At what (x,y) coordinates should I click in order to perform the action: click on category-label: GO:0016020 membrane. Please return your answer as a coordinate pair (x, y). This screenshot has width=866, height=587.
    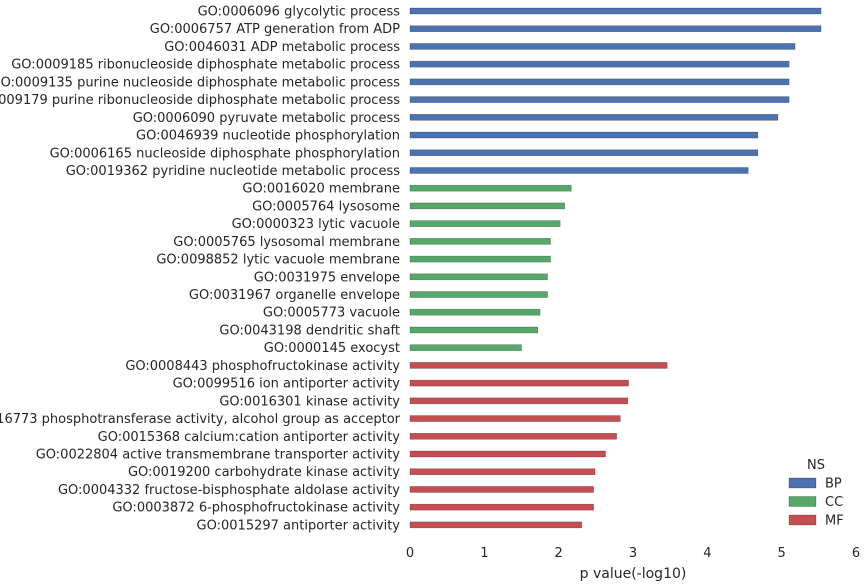
    Looking at the image, I should click on (321, 189).